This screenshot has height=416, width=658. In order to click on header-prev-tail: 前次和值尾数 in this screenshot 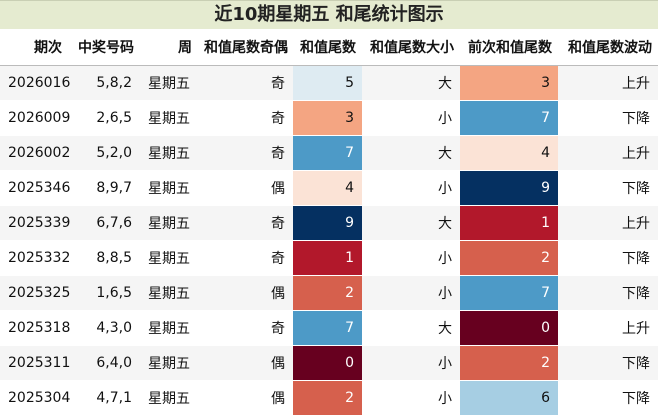, I will do `click(509, 47)`.